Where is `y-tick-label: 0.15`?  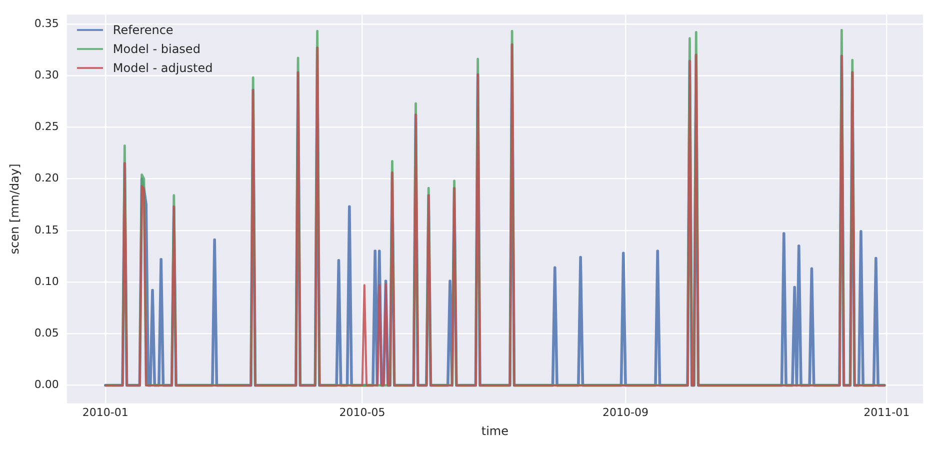 y-tick-label: 0.15 is located at coordinates (46, 229).